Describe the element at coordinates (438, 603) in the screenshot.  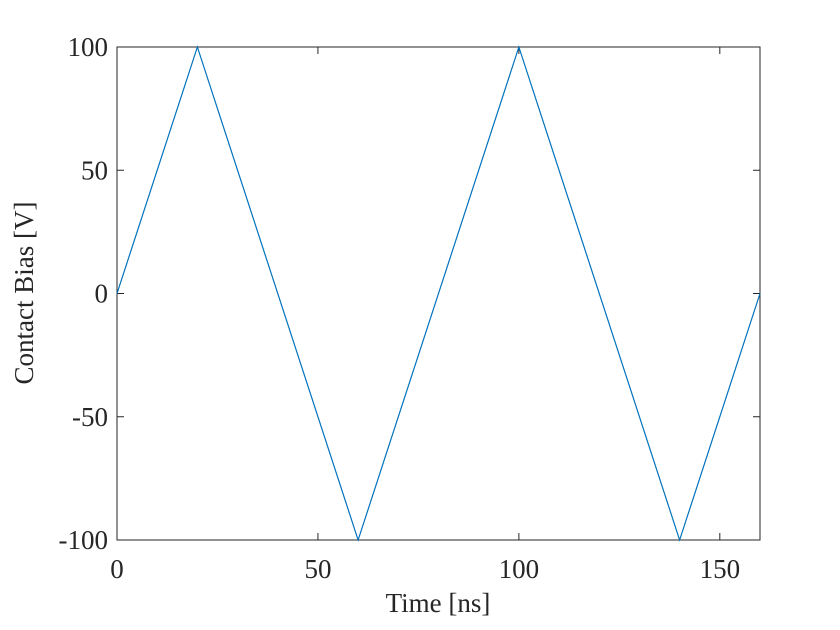
I see `x-axis-label: Time [ns]` at that location.